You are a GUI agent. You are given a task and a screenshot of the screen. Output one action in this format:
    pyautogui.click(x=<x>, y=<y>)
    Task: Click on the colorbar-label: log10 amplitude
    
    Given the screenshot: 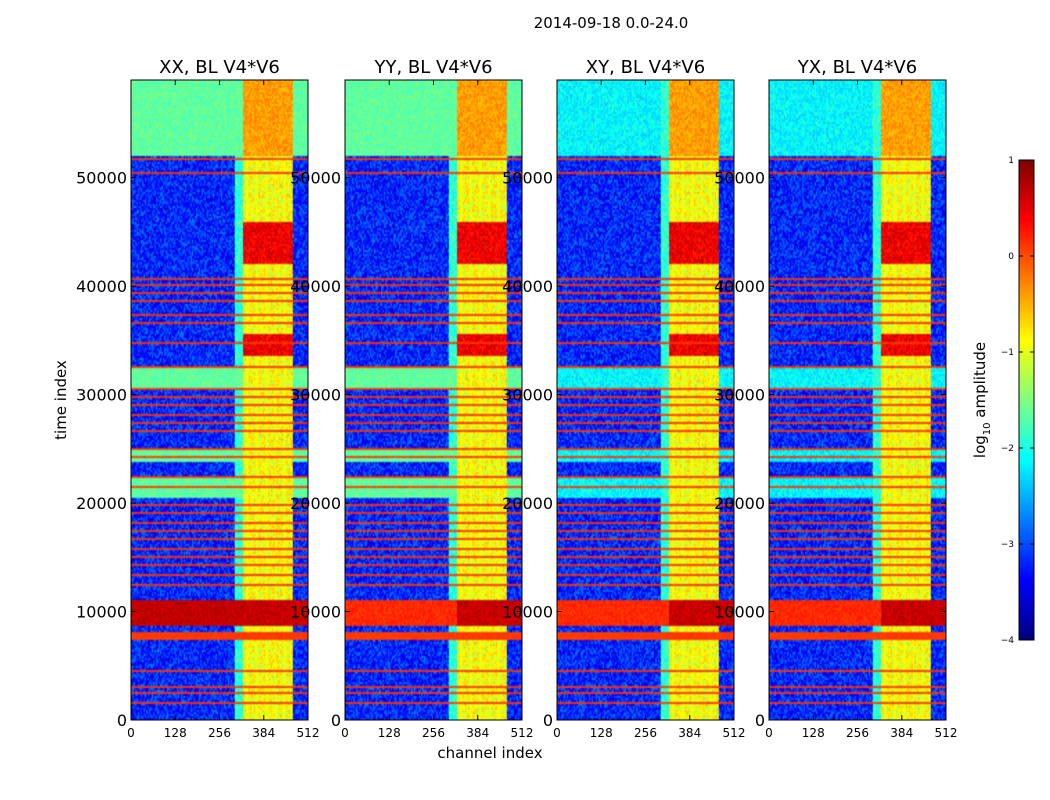 What is the action you would take?
    pyautogui.click(x=982, y=400)
    